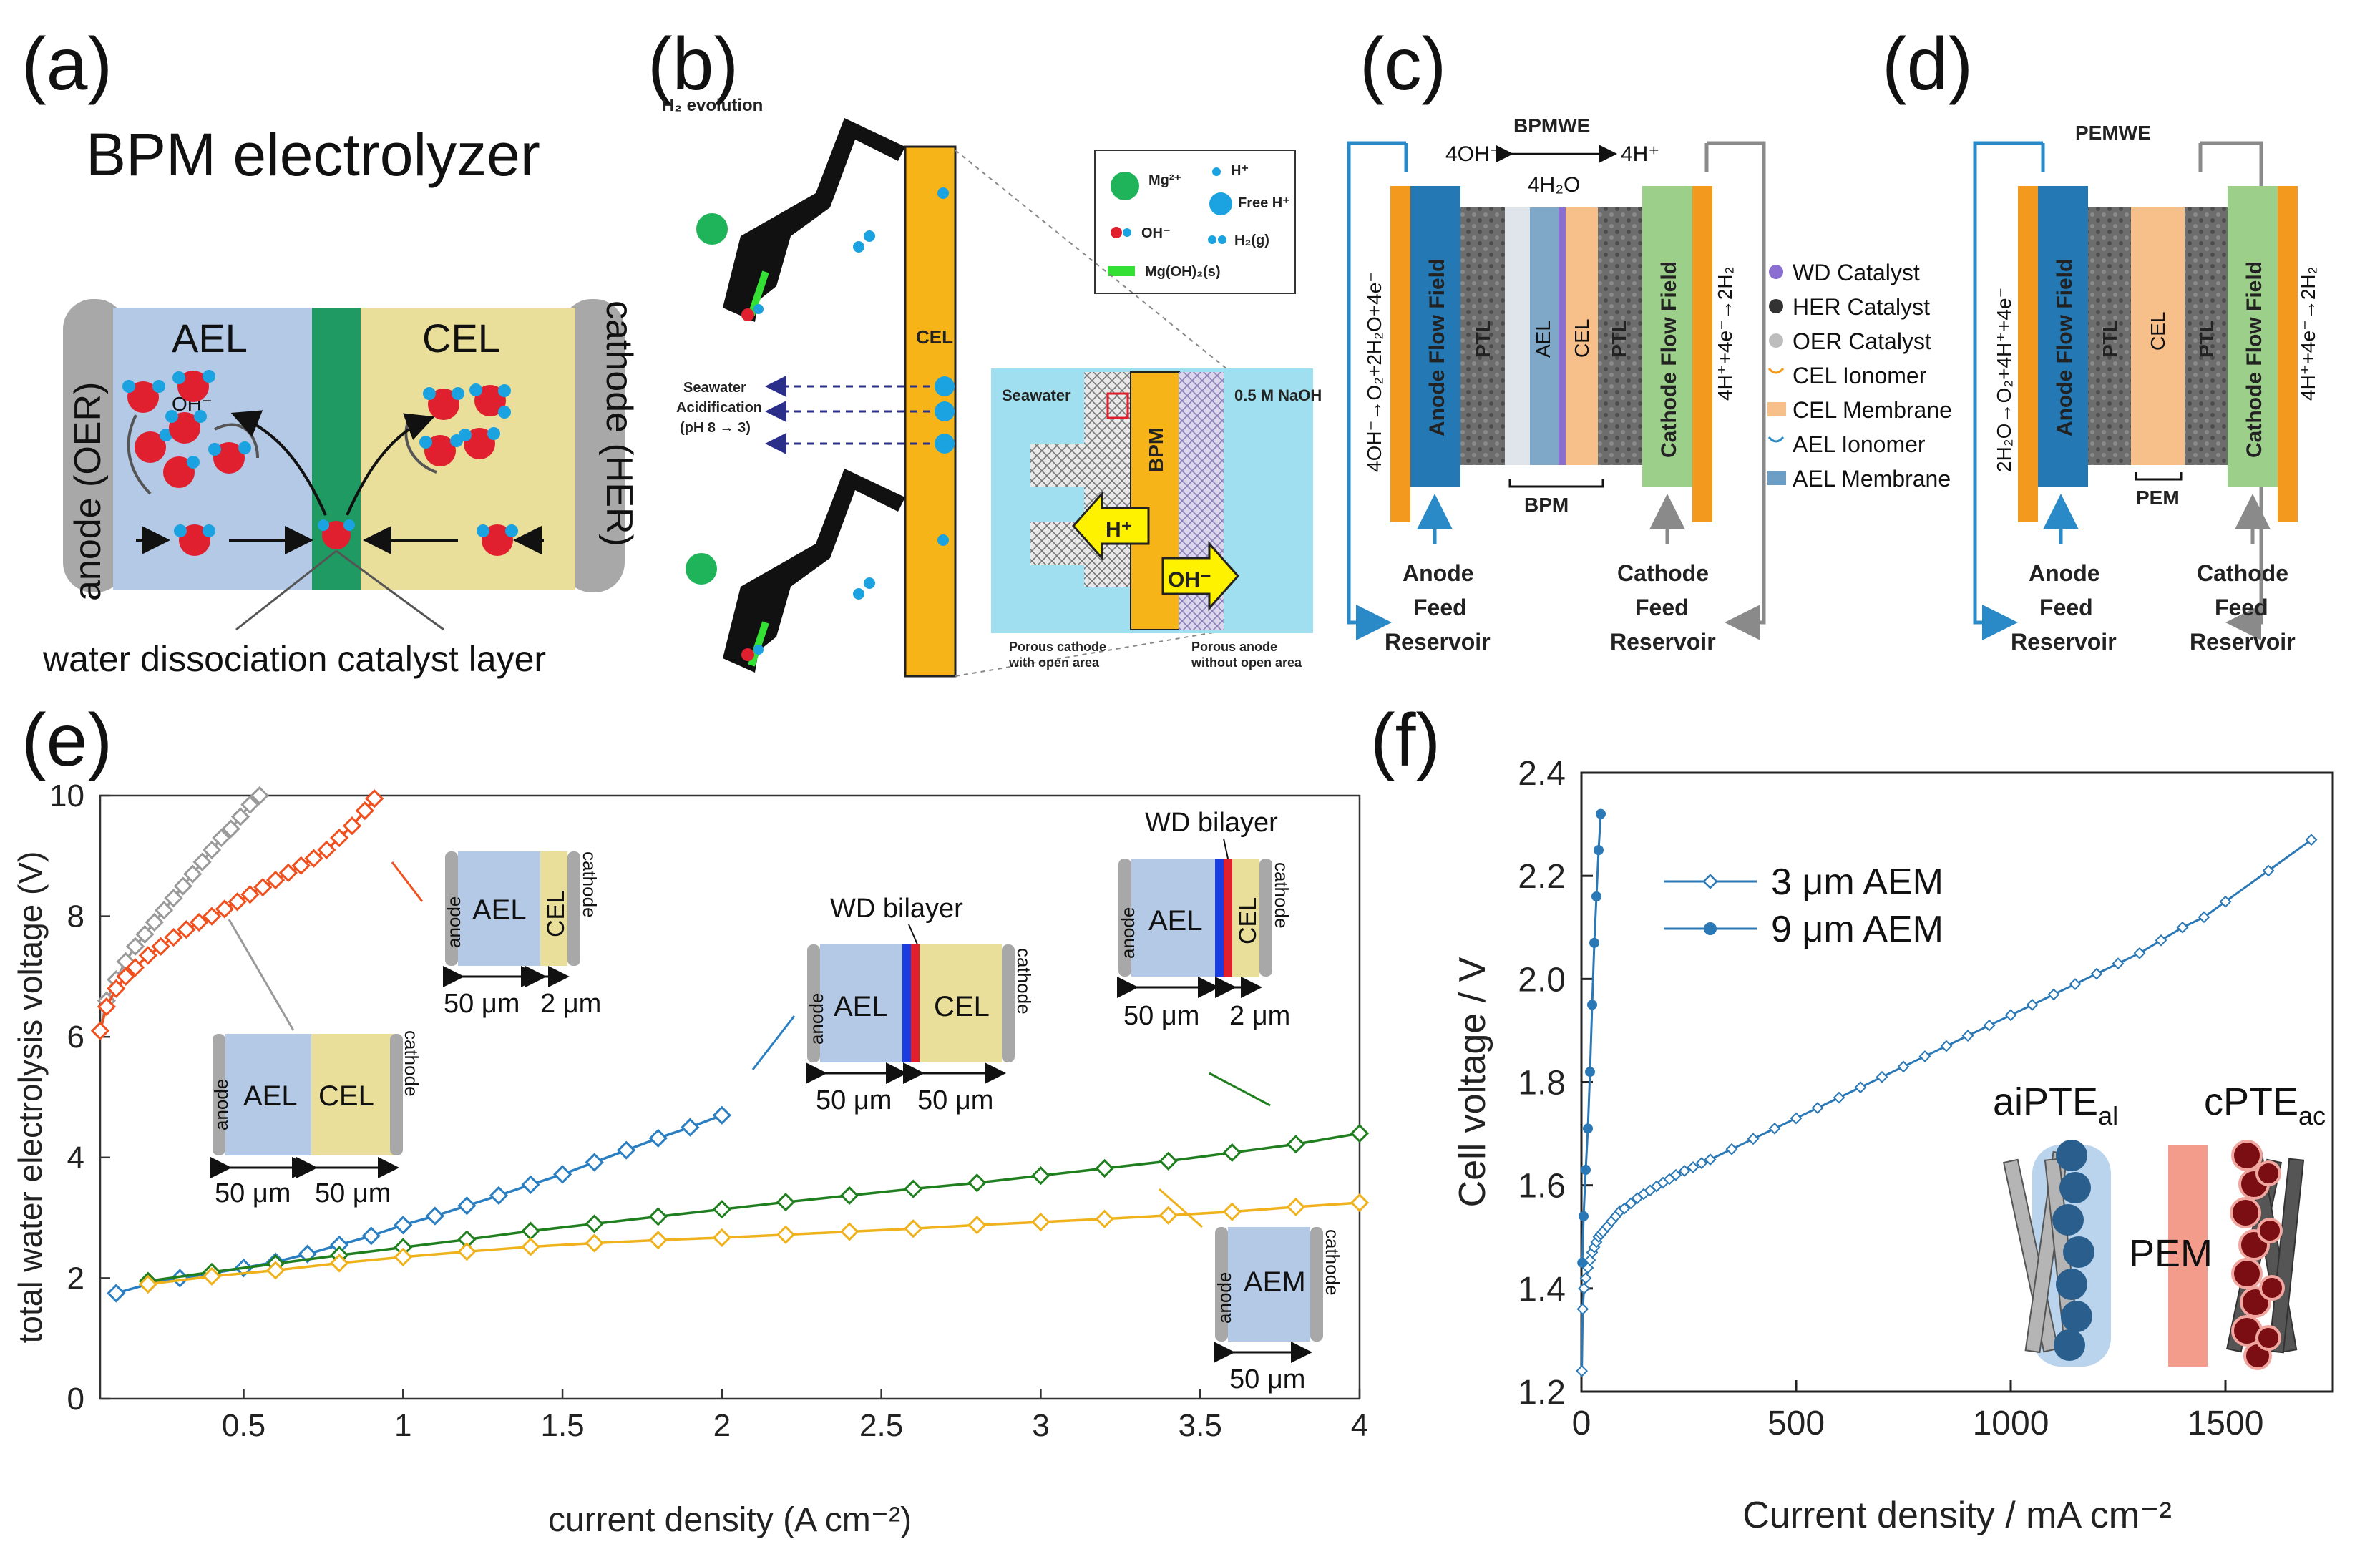 The height and width of the screenshot is (1549, 2380). I want to click on c-legend-1: HER Catalyst, so click(1861, 307).